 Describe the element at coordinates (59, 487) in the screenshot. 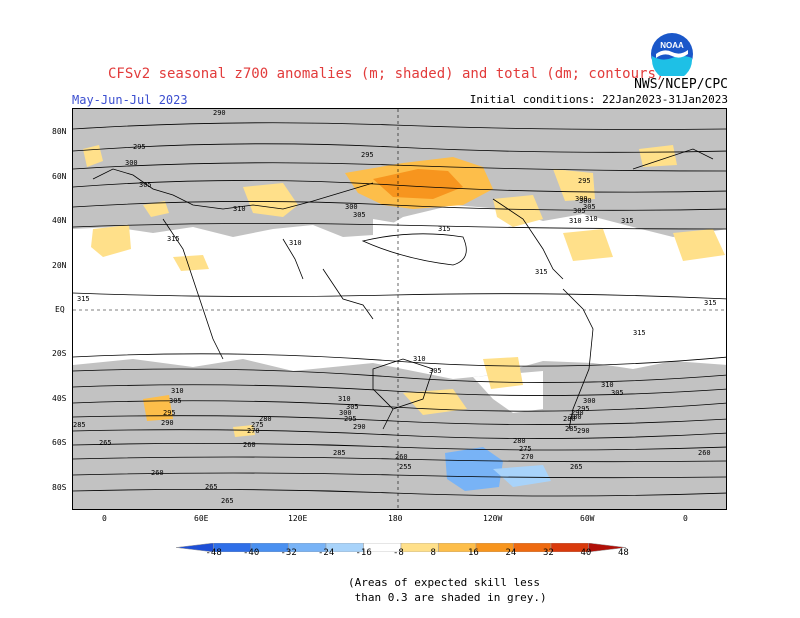

I see `lat-label: 80S` at that location.